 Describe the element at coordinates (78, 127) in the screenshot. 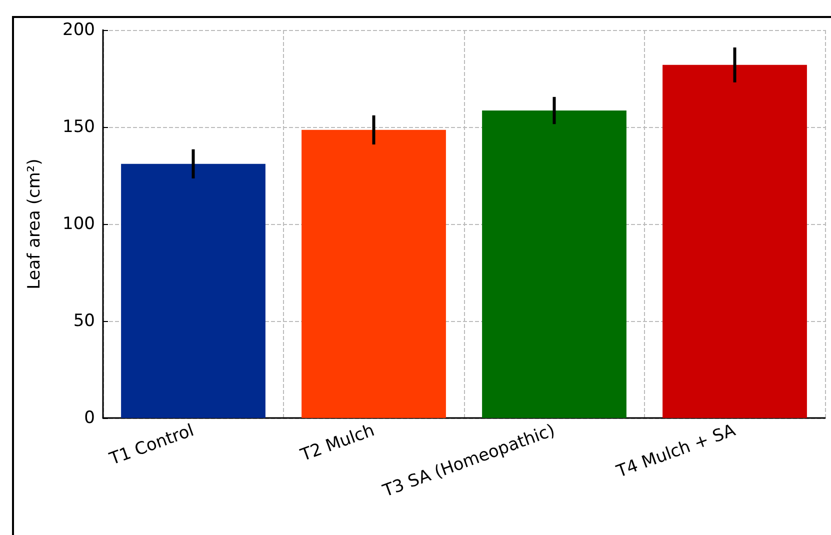

I see `y-tick-label: 150` at that location.